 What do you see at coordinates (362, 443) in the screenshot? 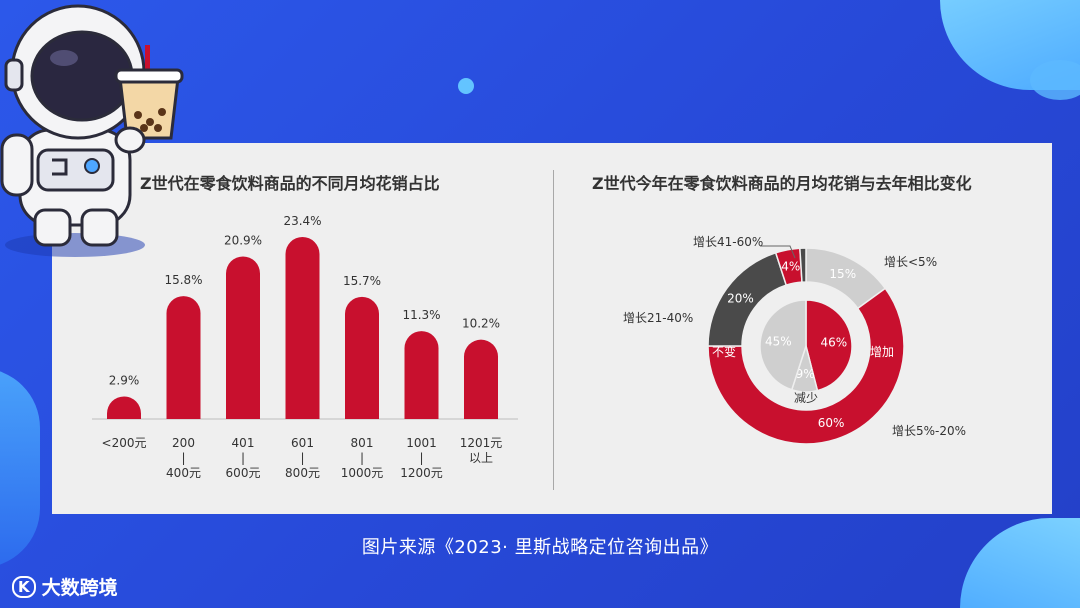
I see `bar-category-label: 801` at bounding box center [362, 443].